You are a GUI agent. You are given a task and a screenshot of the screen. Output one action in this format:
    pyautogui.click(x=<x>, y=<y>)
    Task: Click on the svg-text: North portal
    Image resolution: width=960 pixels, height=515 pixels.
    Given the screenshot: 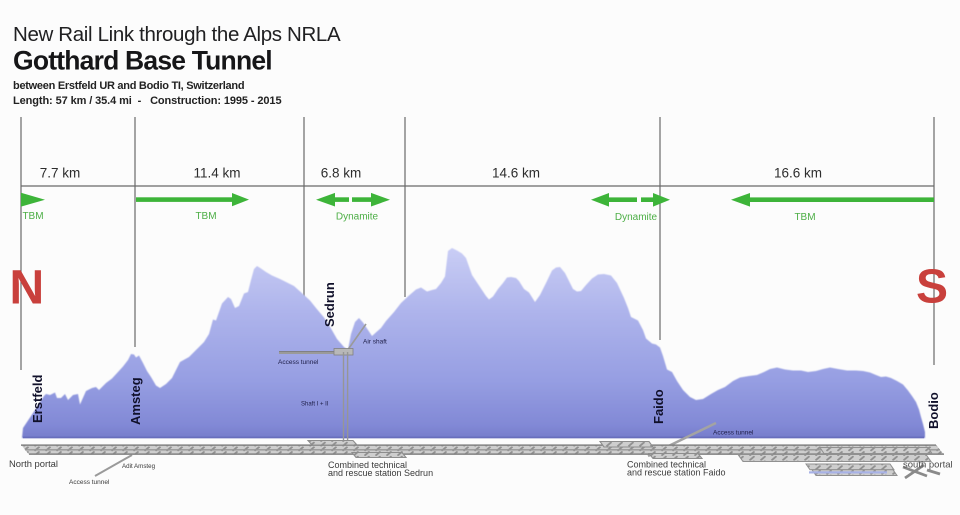 What is the action you would take?
    pyautogui.click(x=33, y=463)
    